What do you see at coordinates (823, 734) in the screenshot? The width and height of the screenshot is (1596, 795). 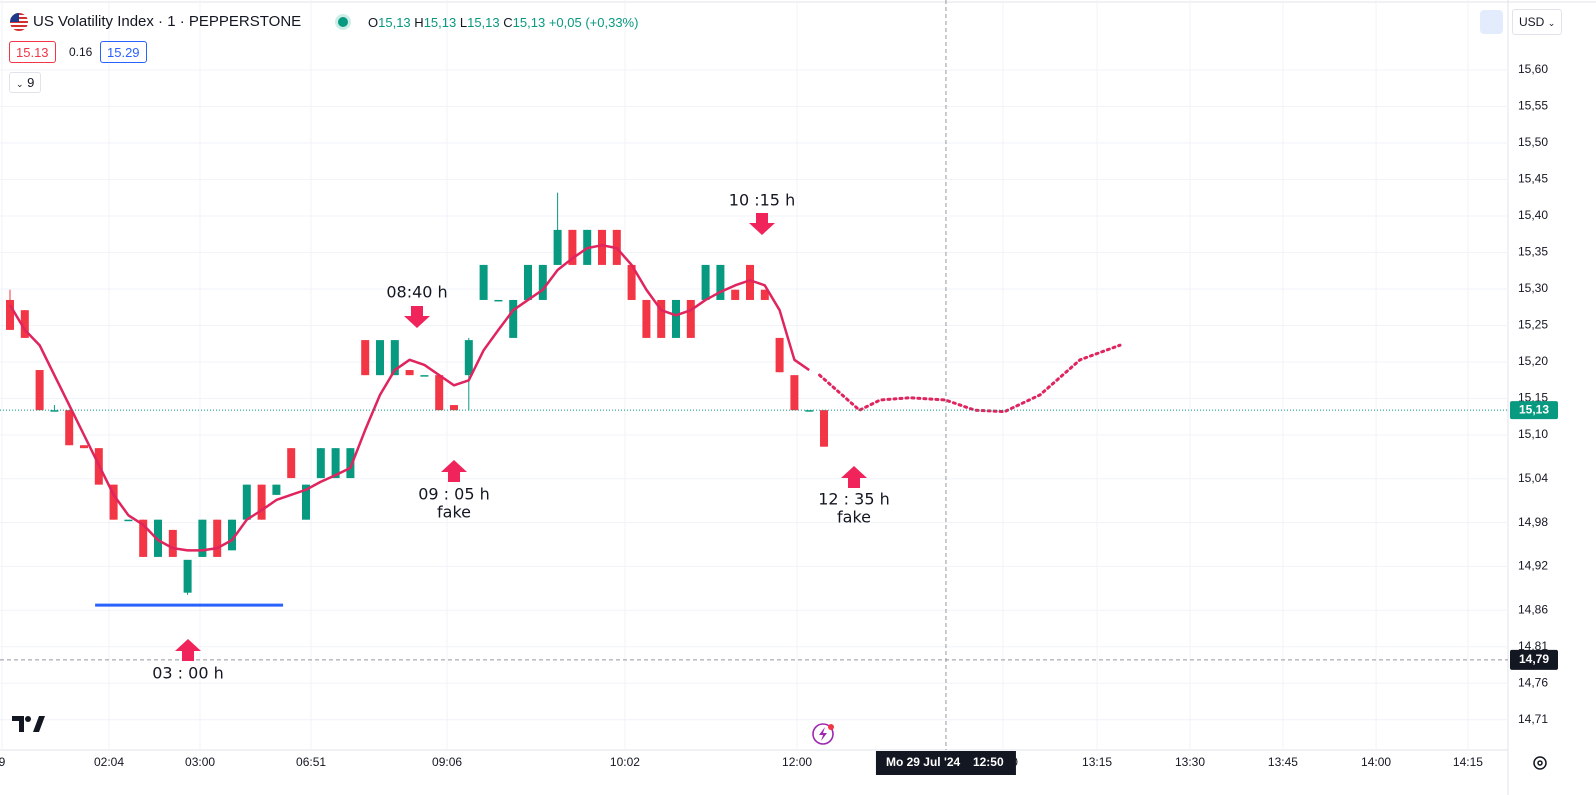 I see `lightning-icon` at bounding box center [823, 734].